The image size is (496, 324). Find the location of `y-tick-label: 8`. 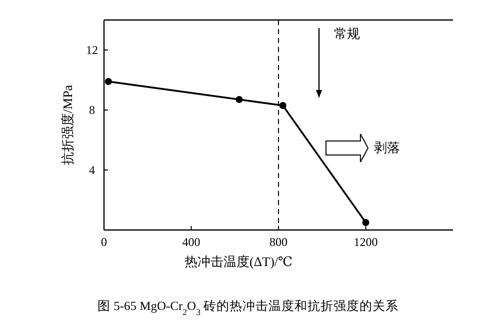

y-tick-label: 8 is located at coordinates (92, 110).